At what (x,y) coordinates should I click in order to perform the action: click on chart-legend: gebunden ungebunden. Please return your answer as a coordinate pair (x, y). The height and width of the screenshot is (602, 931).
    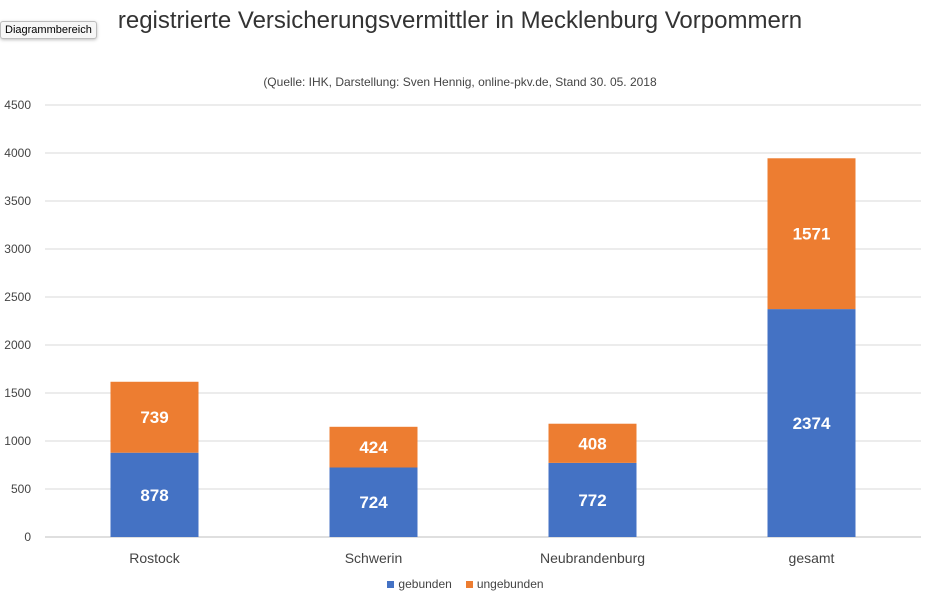
    Looking at the image, I should click on (465, 584).